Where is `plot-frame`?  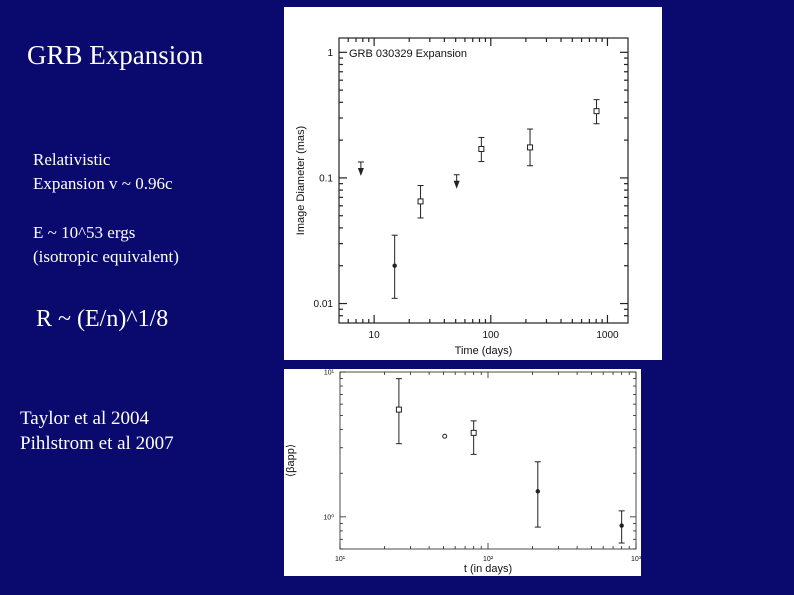
plot-frame is located at coordinates (488, 460).